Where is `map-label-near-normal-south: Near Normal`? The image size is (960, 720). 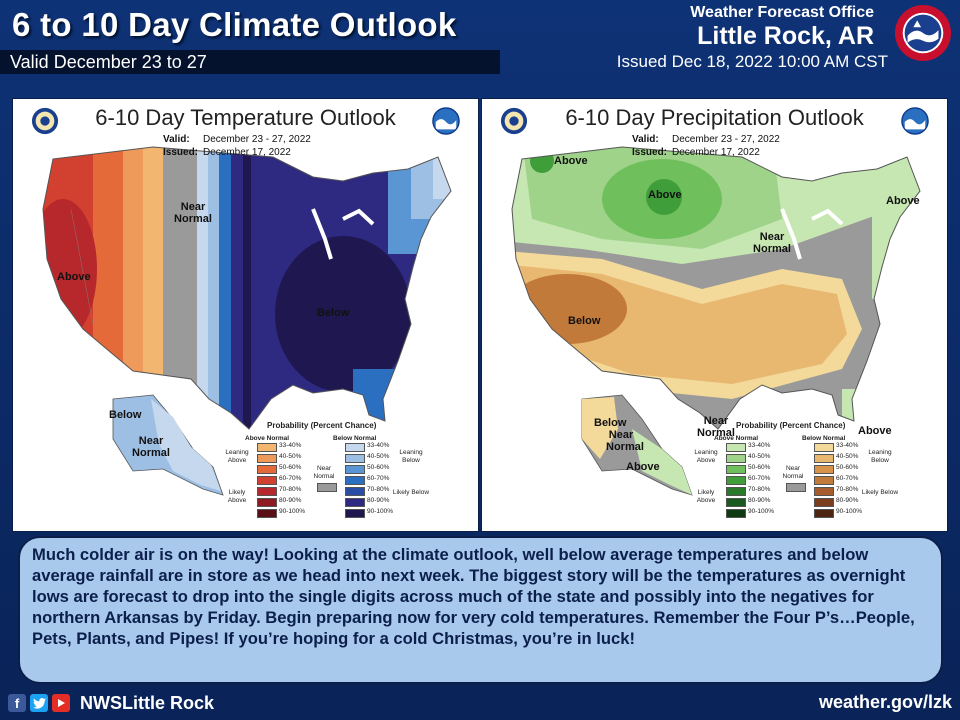
map-label-near-normal-south: Near Normal is located at coordinates (716, 427).